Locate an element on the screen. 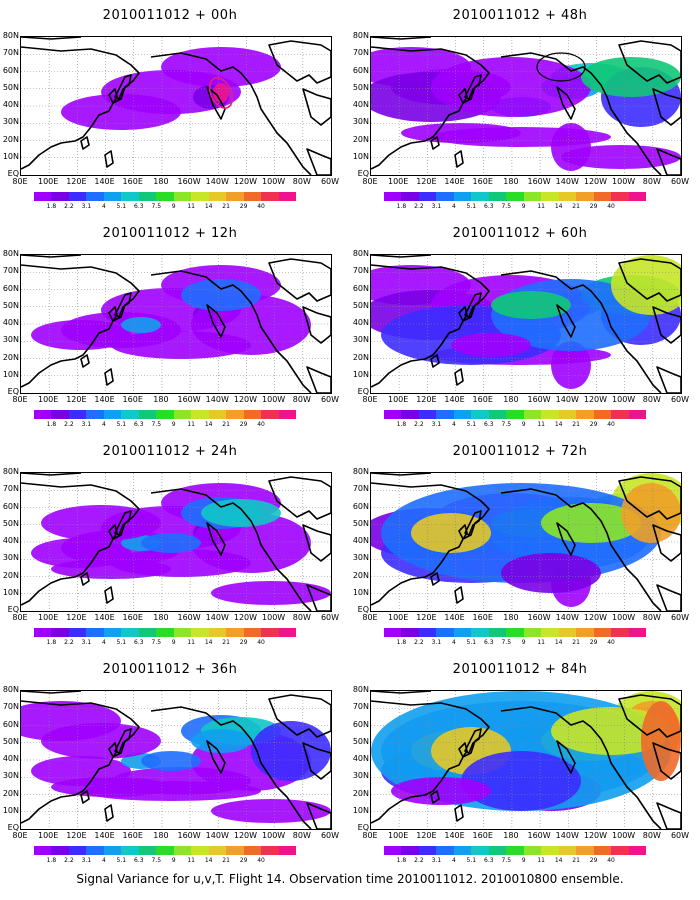 The height and width of the screenshot is (900, 700). lon-label: 120E is located at coordinates (76, 399).